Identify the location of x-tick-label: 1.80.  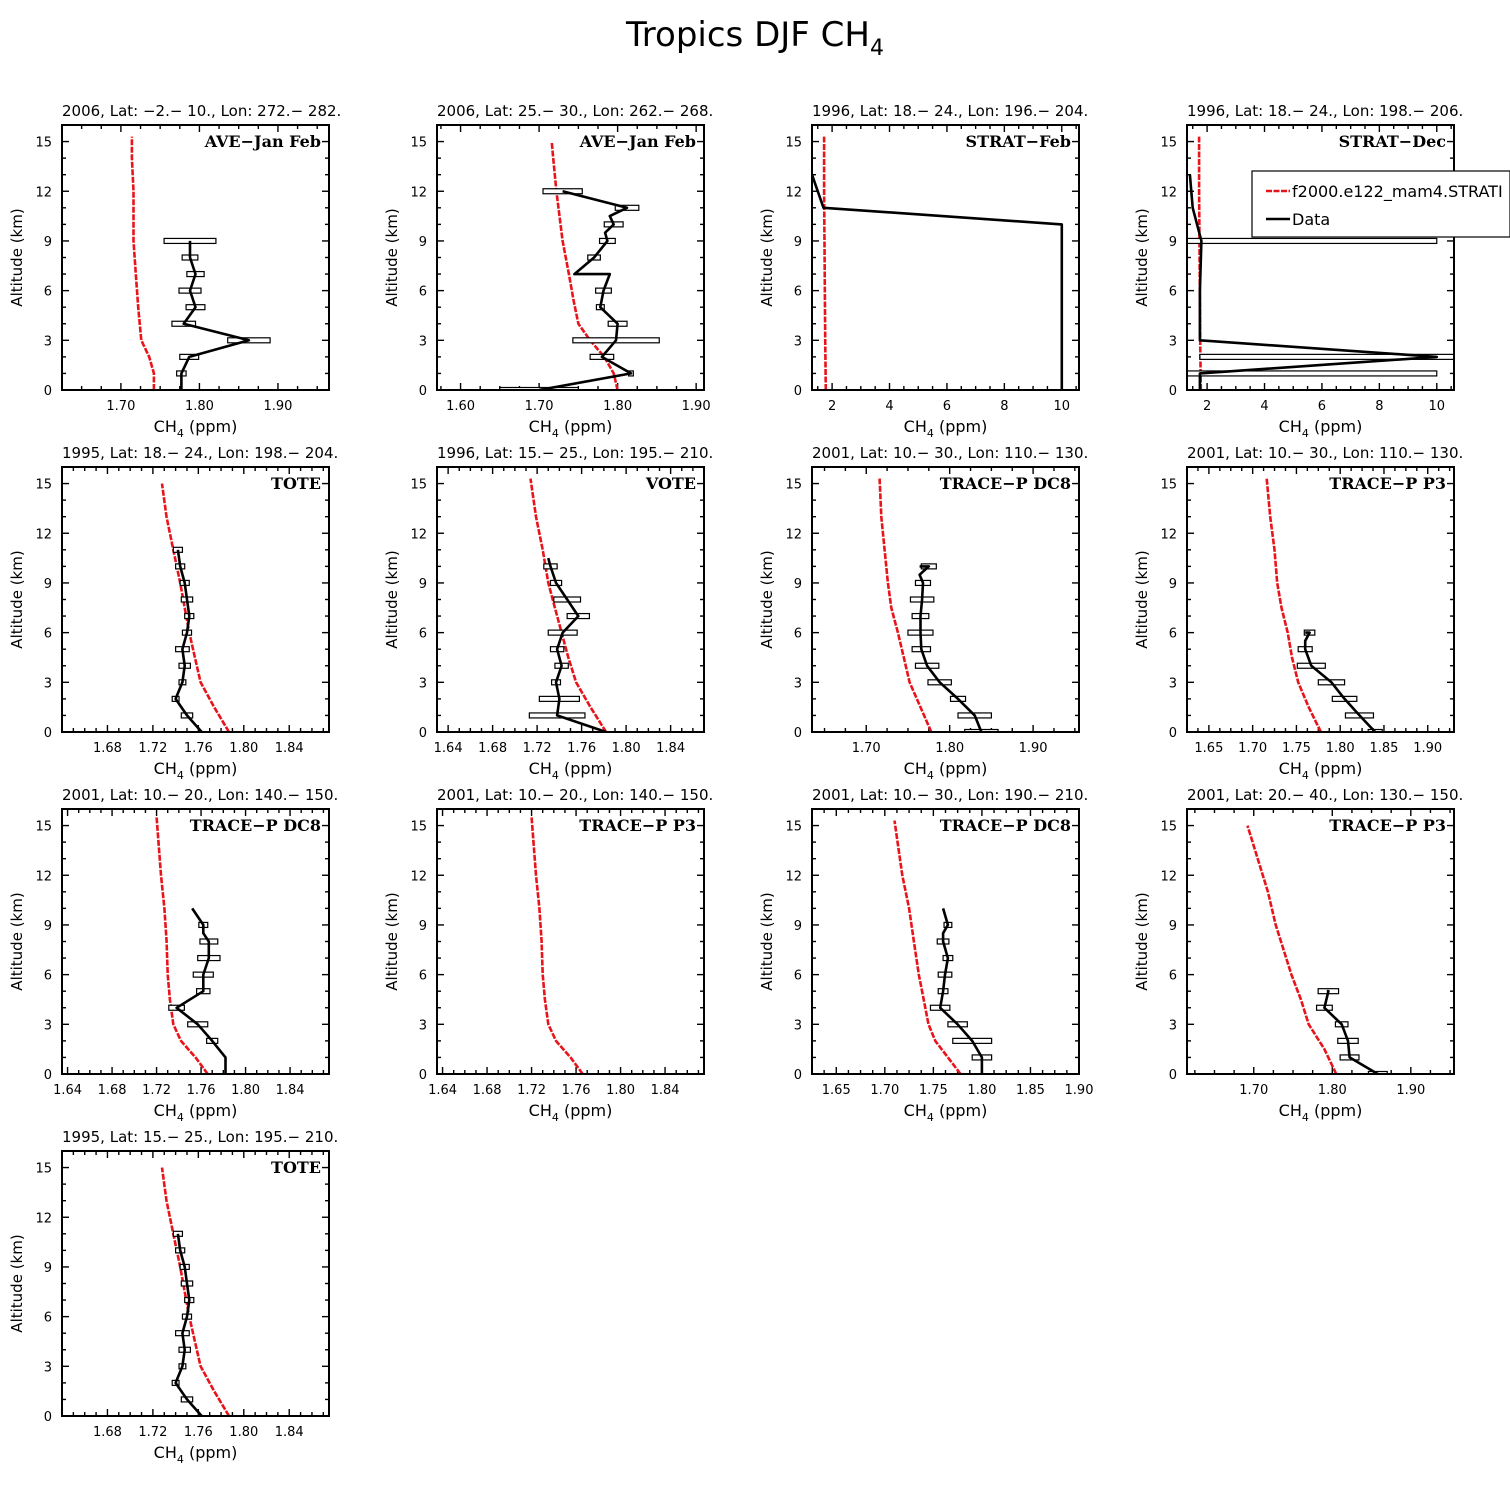
(620, 1090).